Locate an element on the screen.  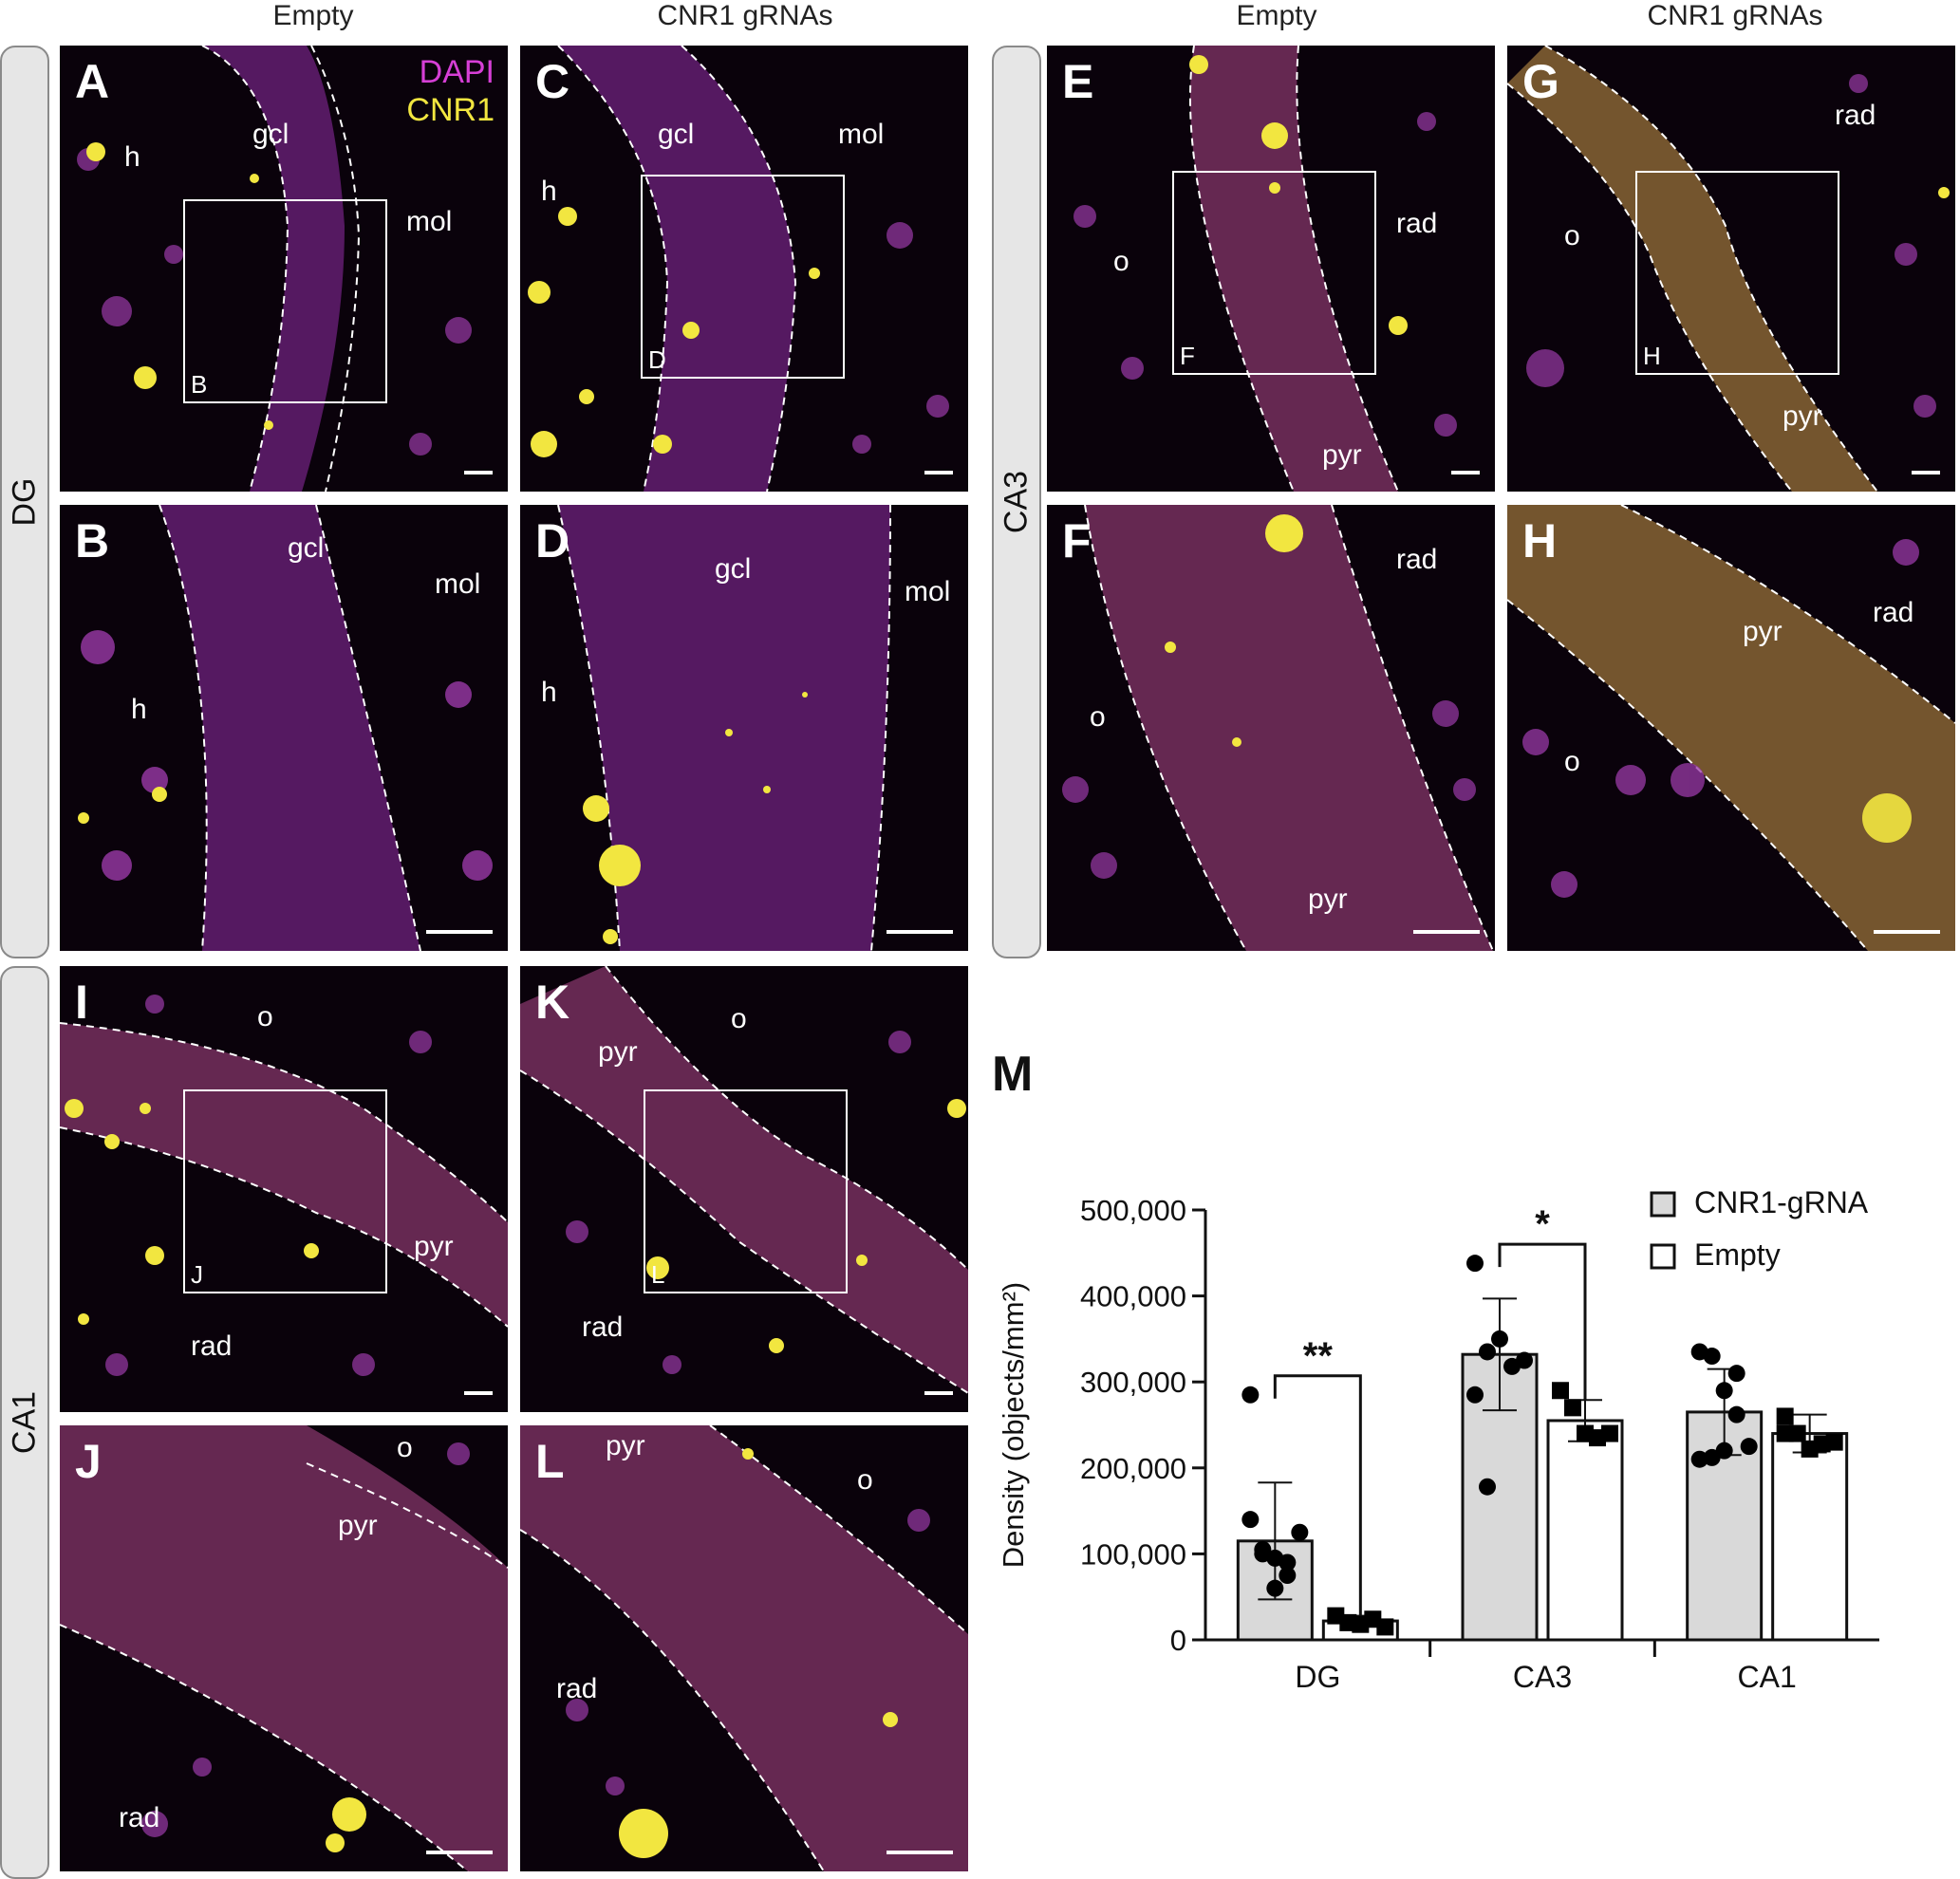
micrograph-image-D is located at coordinates (724, 728).